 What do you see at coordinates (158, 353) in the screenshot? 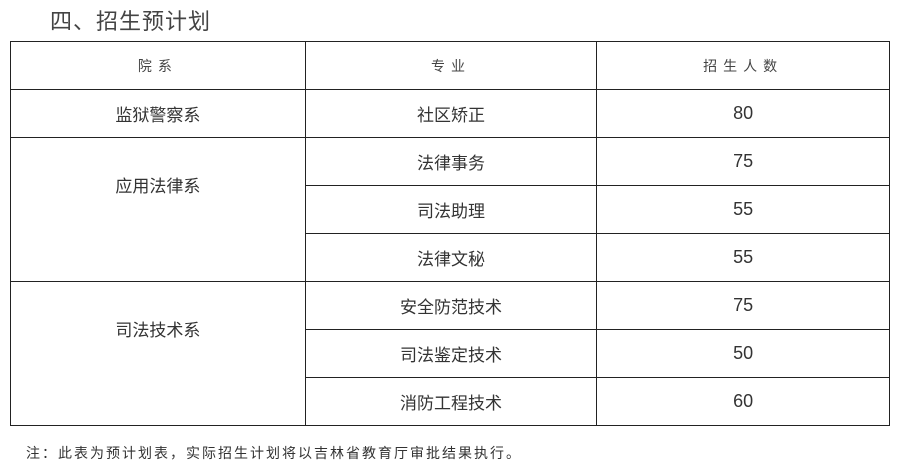
I see `department-cell: 司法技术系` at bounding box center [158, 353].